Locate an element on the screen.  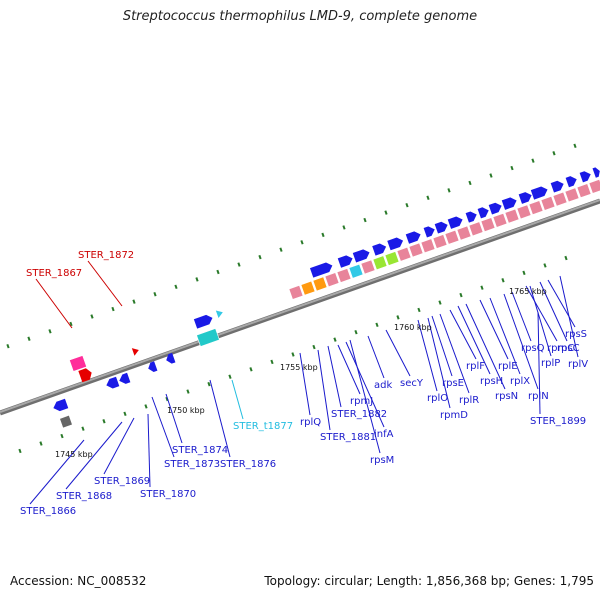
gene-label: rplO is located at coordinates (437, 398).